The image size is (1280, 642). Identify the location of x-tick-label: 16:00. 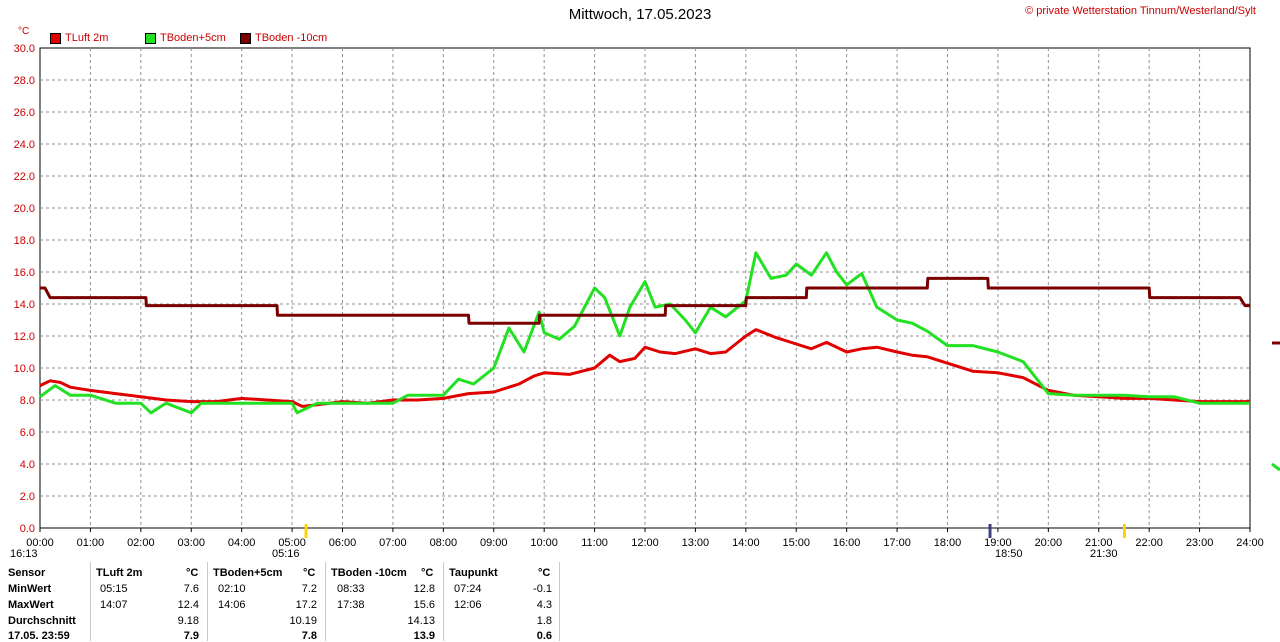
(847, 543).